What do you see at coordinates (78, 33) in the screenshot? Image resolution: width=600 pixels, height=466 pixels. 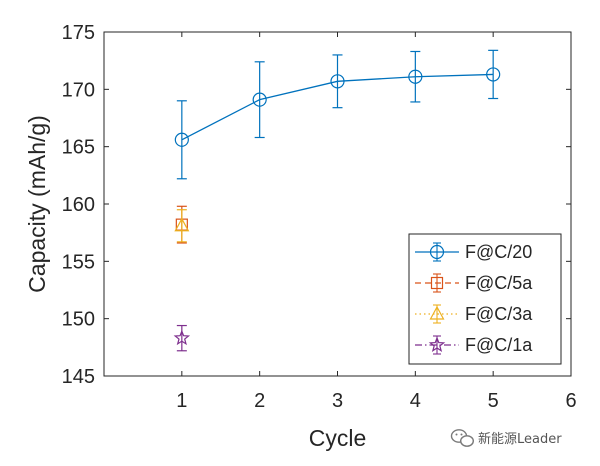 I see `y-tick-label: 175` at bounding box center [78, 33].